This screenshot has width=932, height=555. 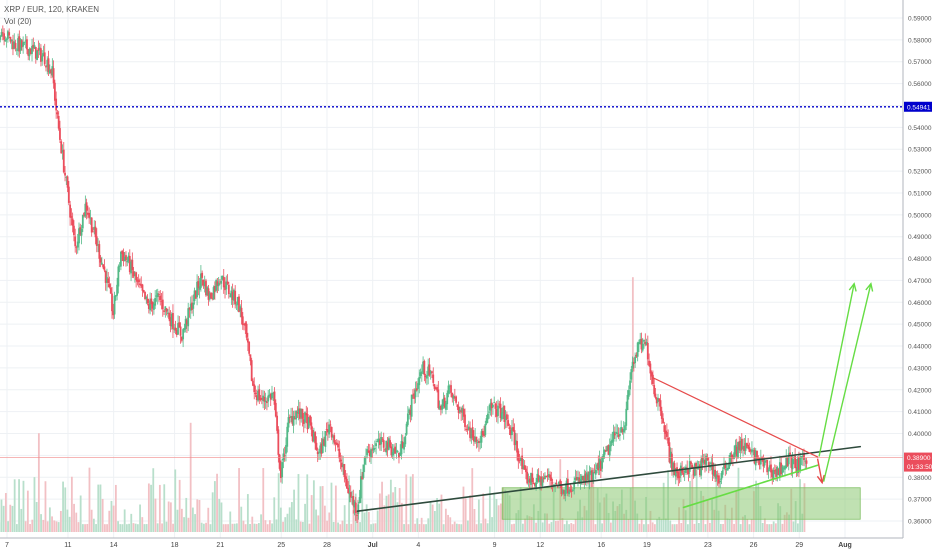 What do you see at coordinates (51, 10) in the screenshot?
I see `symbol-title: XRP / EUR, 120, KRAKEN` at bounding box center [51, 10].